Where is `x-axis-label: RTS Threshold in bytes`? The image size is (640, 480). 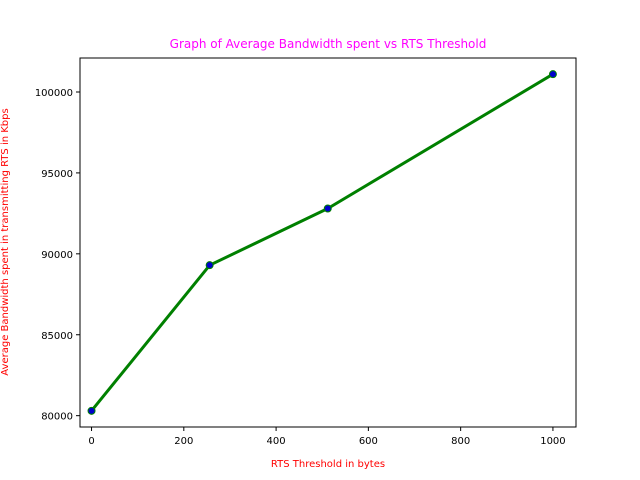
x-axis-label: RTS Threshold in bytes is located at coordinates (328, 464).